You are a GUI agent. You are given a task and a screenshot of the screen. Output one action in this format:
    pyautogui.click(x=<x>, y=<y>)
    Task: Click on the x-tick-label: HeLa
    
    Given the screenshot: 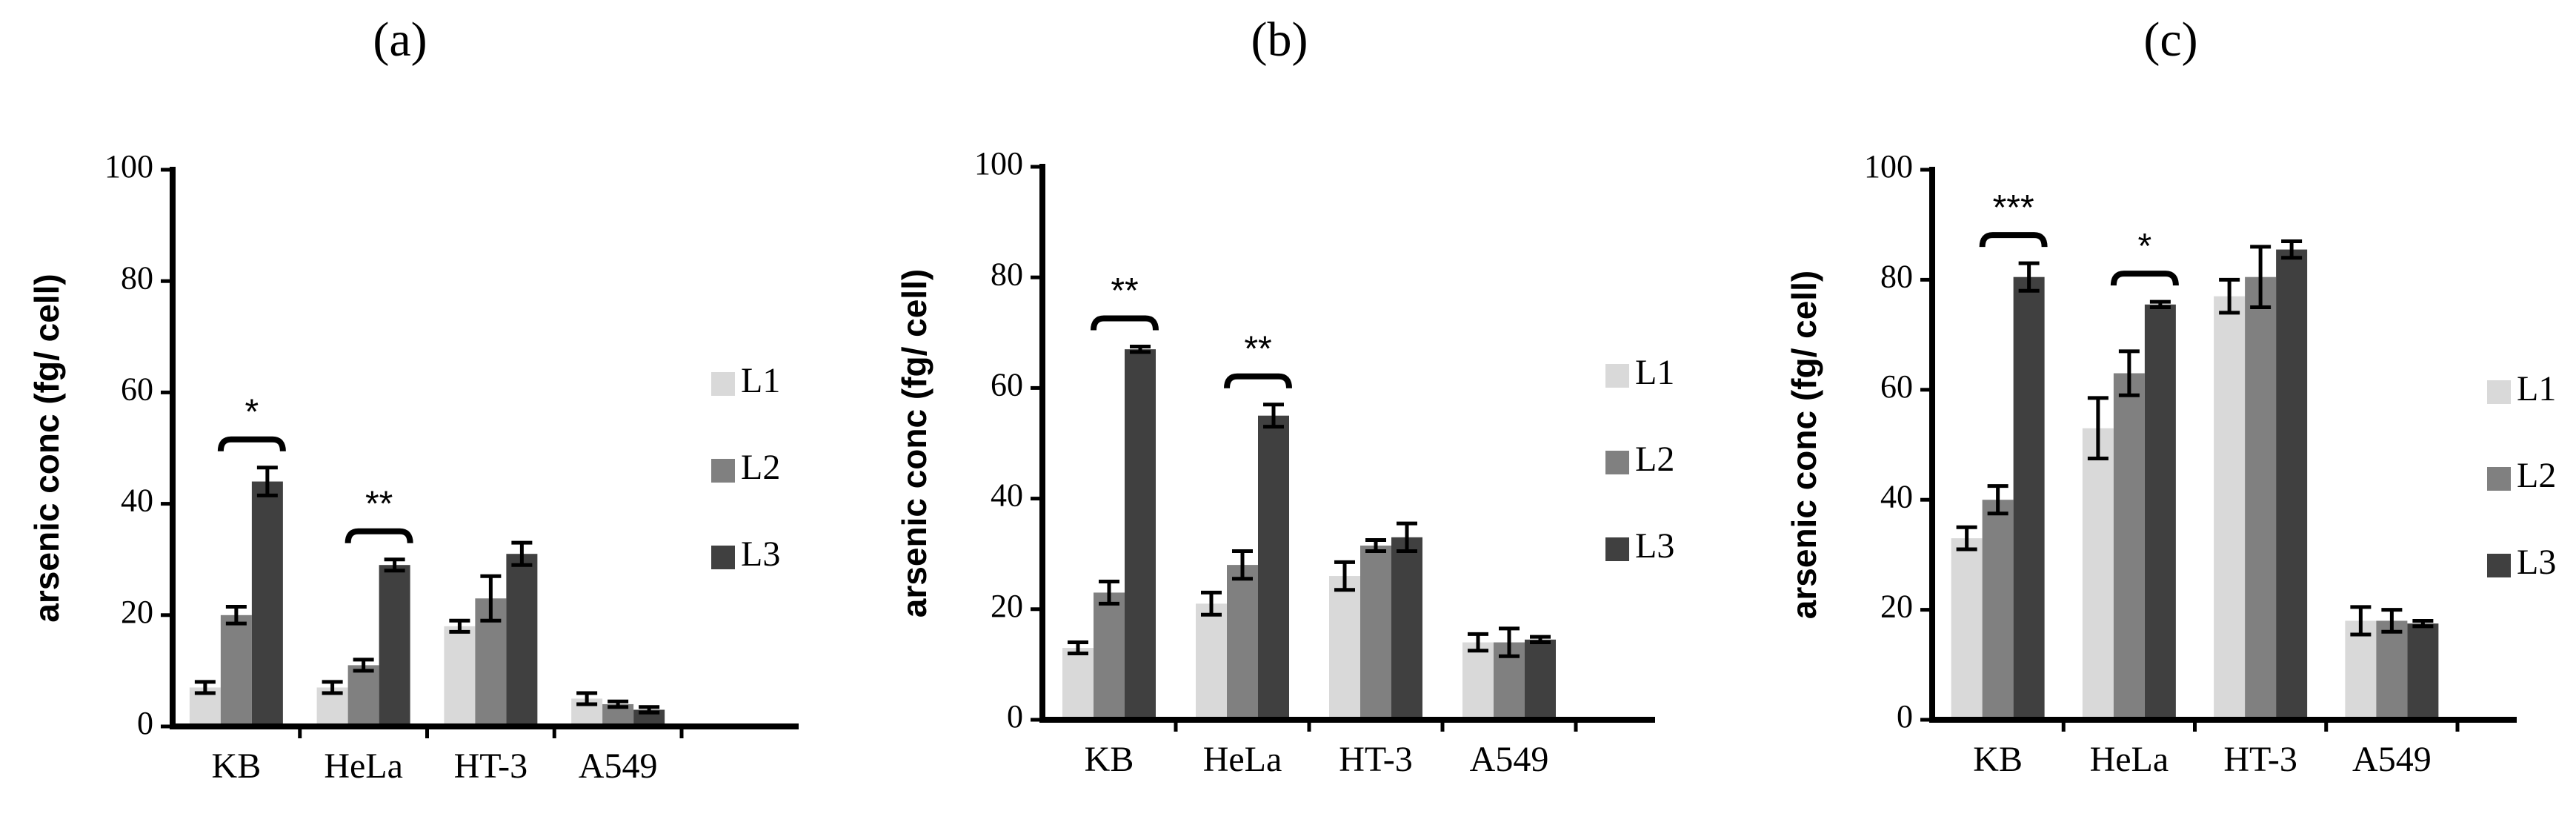 What is the action you would take?
    pyautogui.click(x=363, y=766)
    